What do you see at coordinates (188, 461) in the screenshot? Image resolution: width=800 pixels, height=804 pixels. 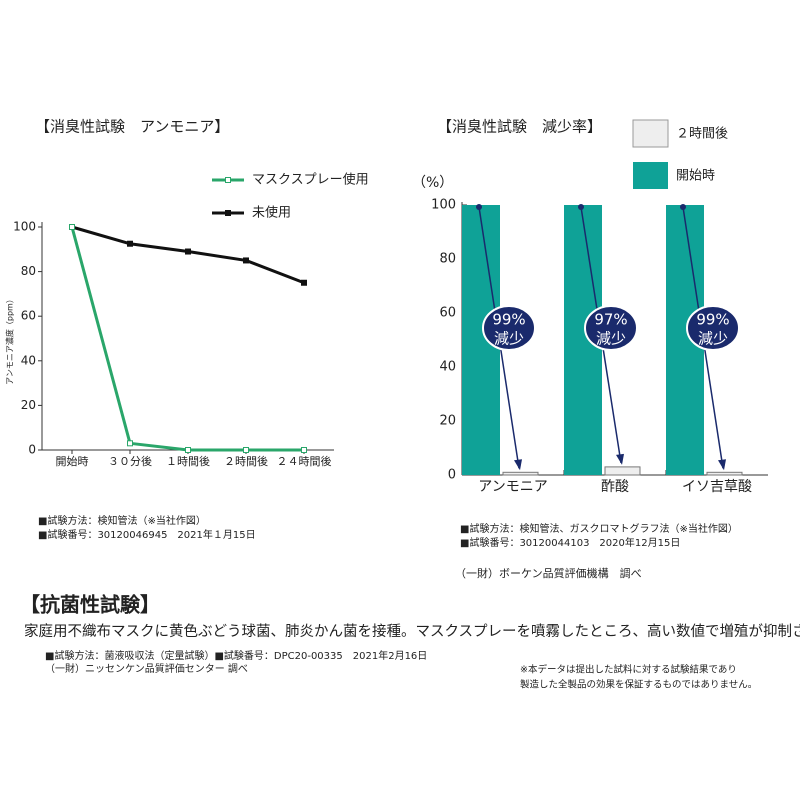 I see `x-tick-label: １時間後` at bounding box center [188, 461].